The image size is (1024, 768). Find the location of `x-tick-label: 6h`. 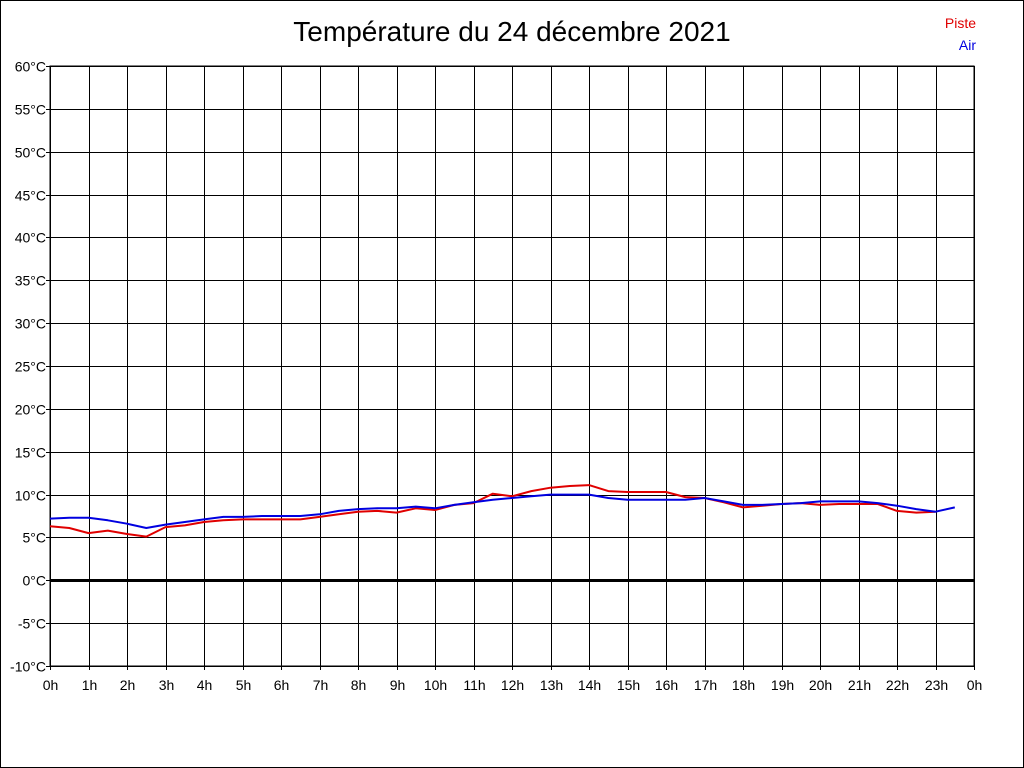

x-tick-label: 6h is located at coordinates (282, 685).